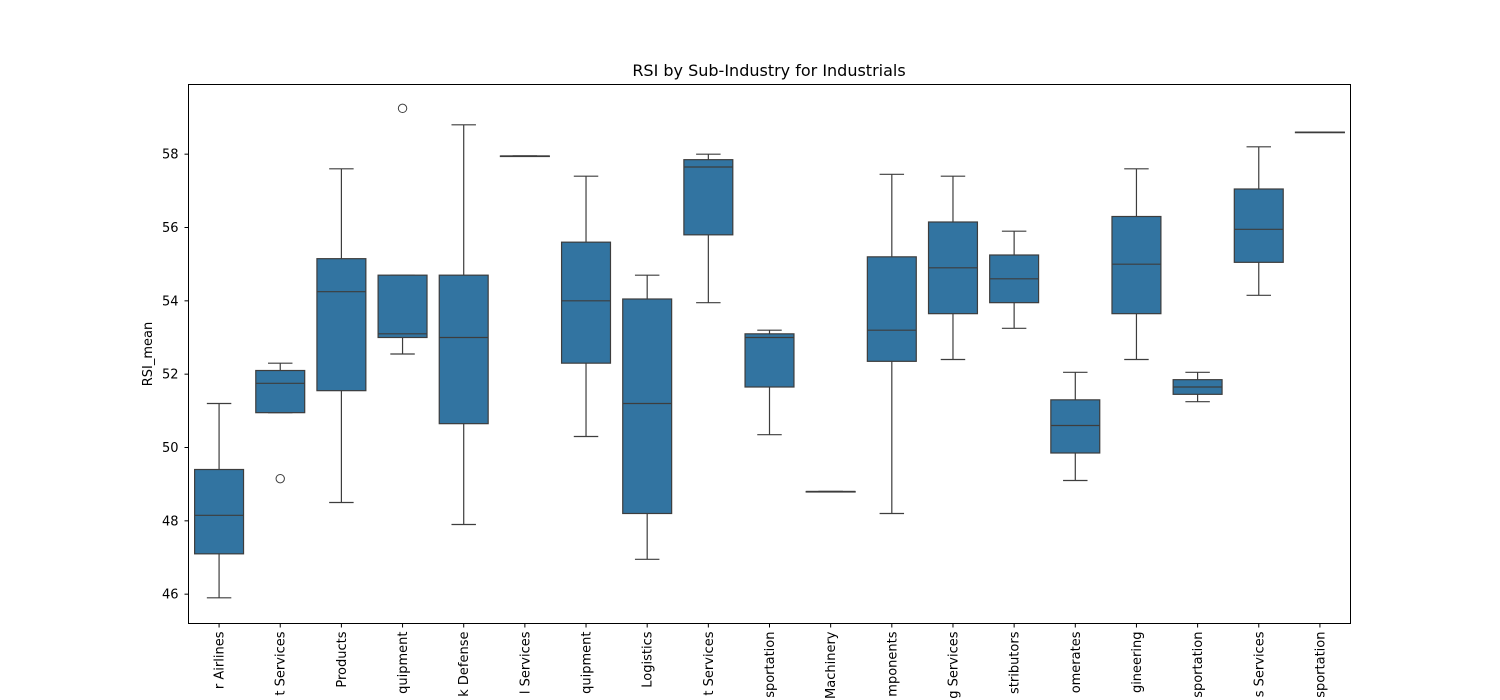 The height and width of the screenshot is (700, 1500). I want to click on y-tick-label: 50, so click(170, 448).